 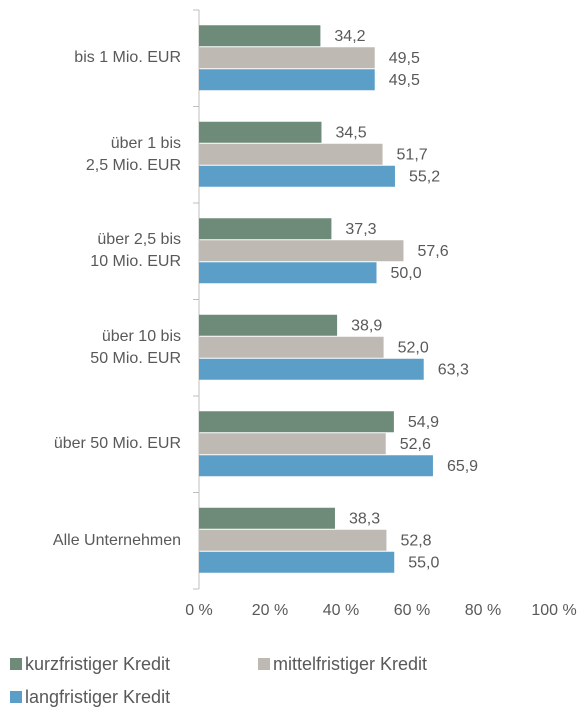 I want to click on value-label: 55,2, so click(x=424, y=176).